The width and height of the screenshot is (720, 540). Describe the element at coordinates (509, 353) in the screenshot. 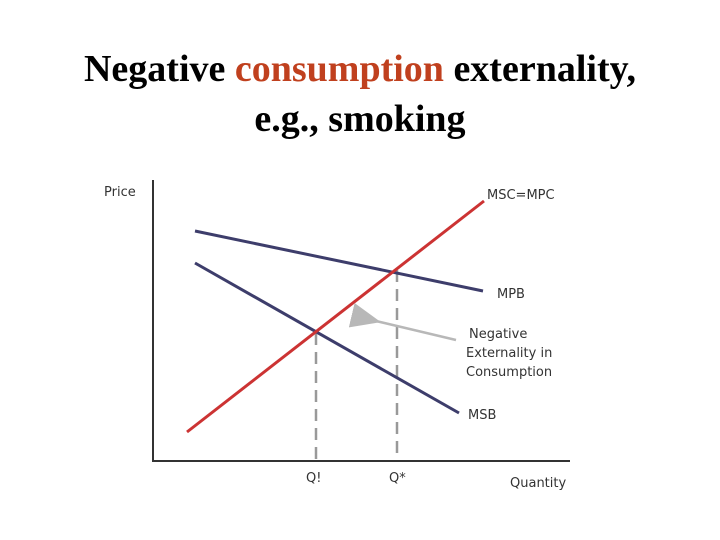

I see `annotation-line-2: Externality in` at that location.